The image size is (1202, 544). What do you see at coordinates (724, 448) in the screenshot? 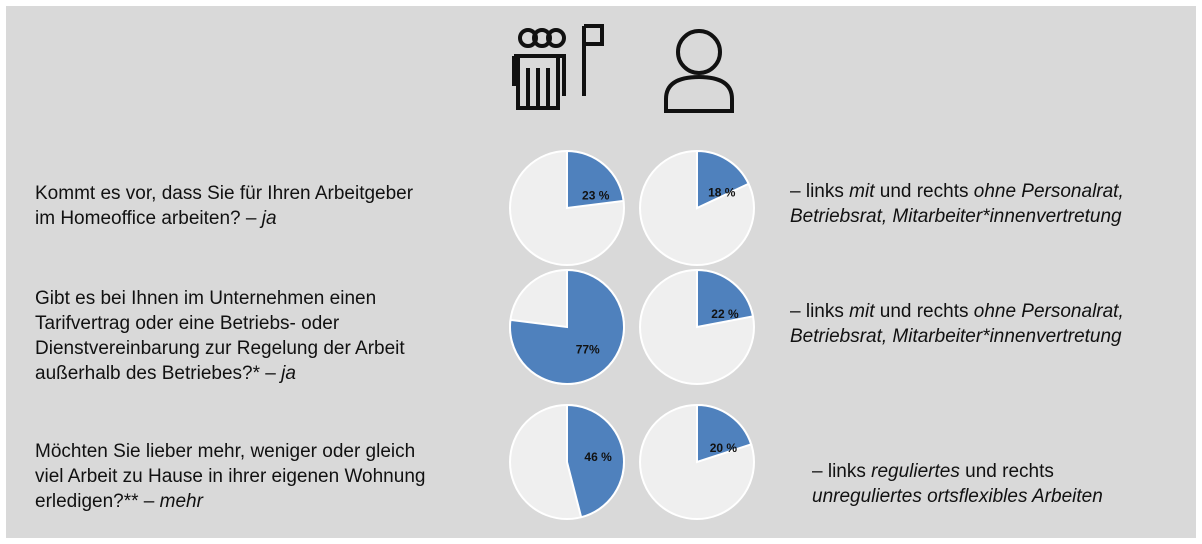
I see `value-label: 20 %` at bounding box center [724, 448].